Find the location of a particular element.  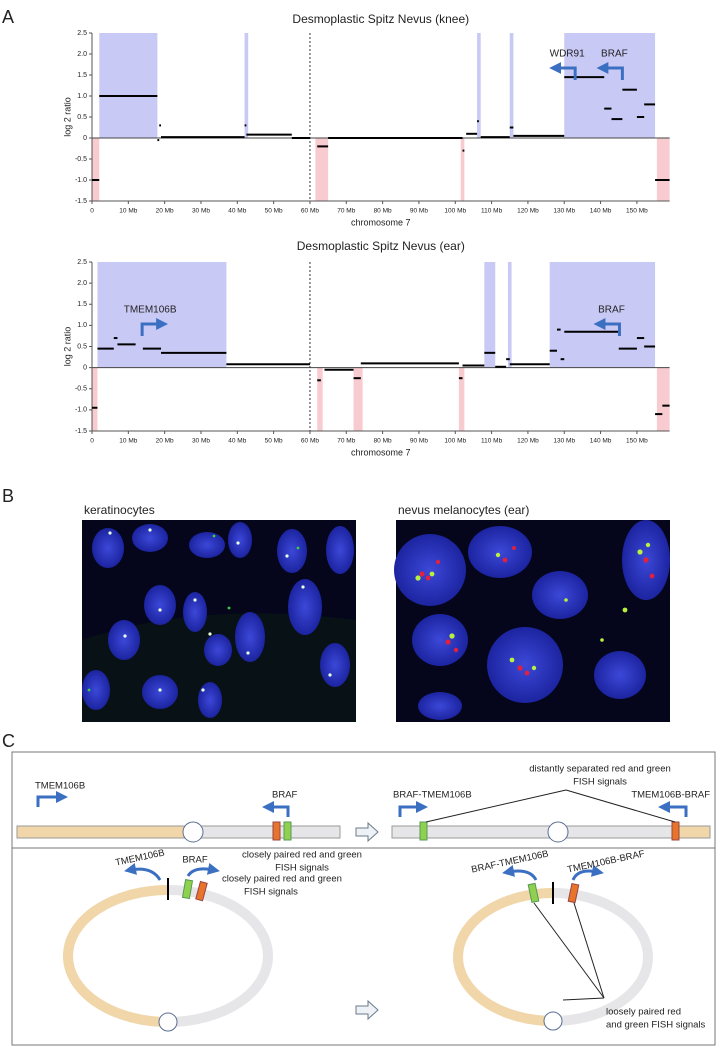

y-tick-label: 1.5 is located at coordinates (82, 304).